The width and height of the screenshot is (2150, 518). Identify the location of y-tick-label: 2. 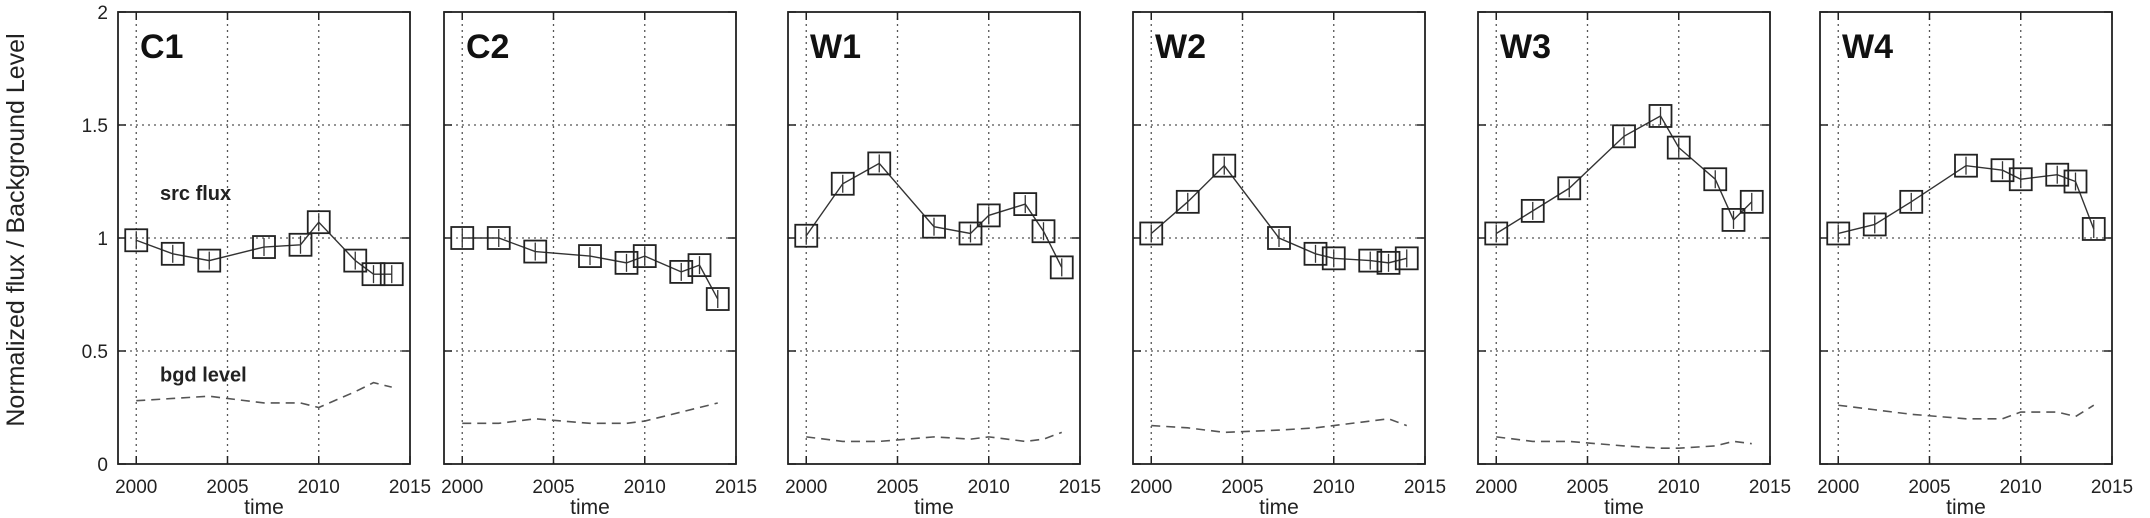
(102, 13).